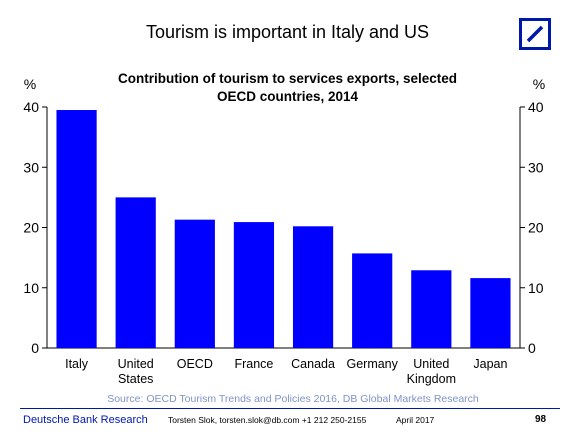 This screenshot has height=439, width=575. What do you see at coordinates (541, 419) in the screenshot?
I see `page-number: 98` at bounding box center [541, 419].